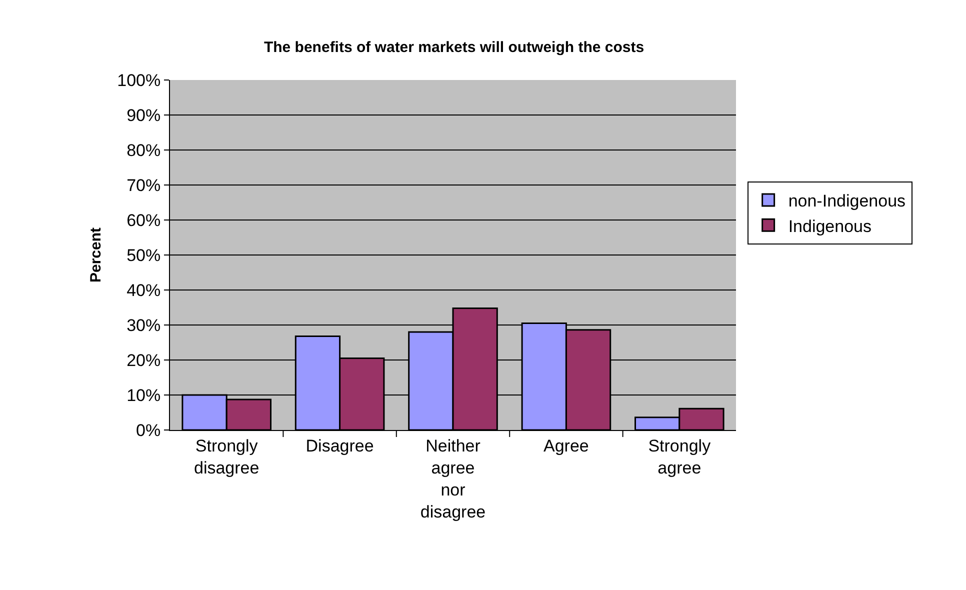 Image resolution: width=966 pixels, height=590 pixels. Describe the element at coordinates (566, 446) in the screenshot. I see `x-tick-label: Agree` at that location.